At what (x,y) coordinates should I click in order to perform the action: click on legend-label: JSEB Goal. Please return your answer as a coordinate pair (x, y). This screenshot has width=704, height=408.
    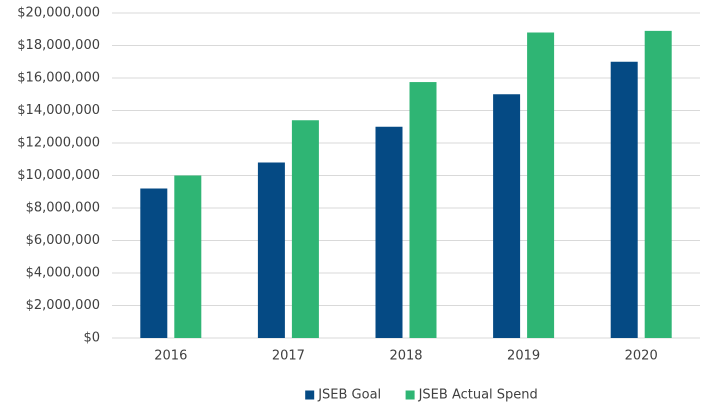
    Looking at the image, I should click on (349, 395).